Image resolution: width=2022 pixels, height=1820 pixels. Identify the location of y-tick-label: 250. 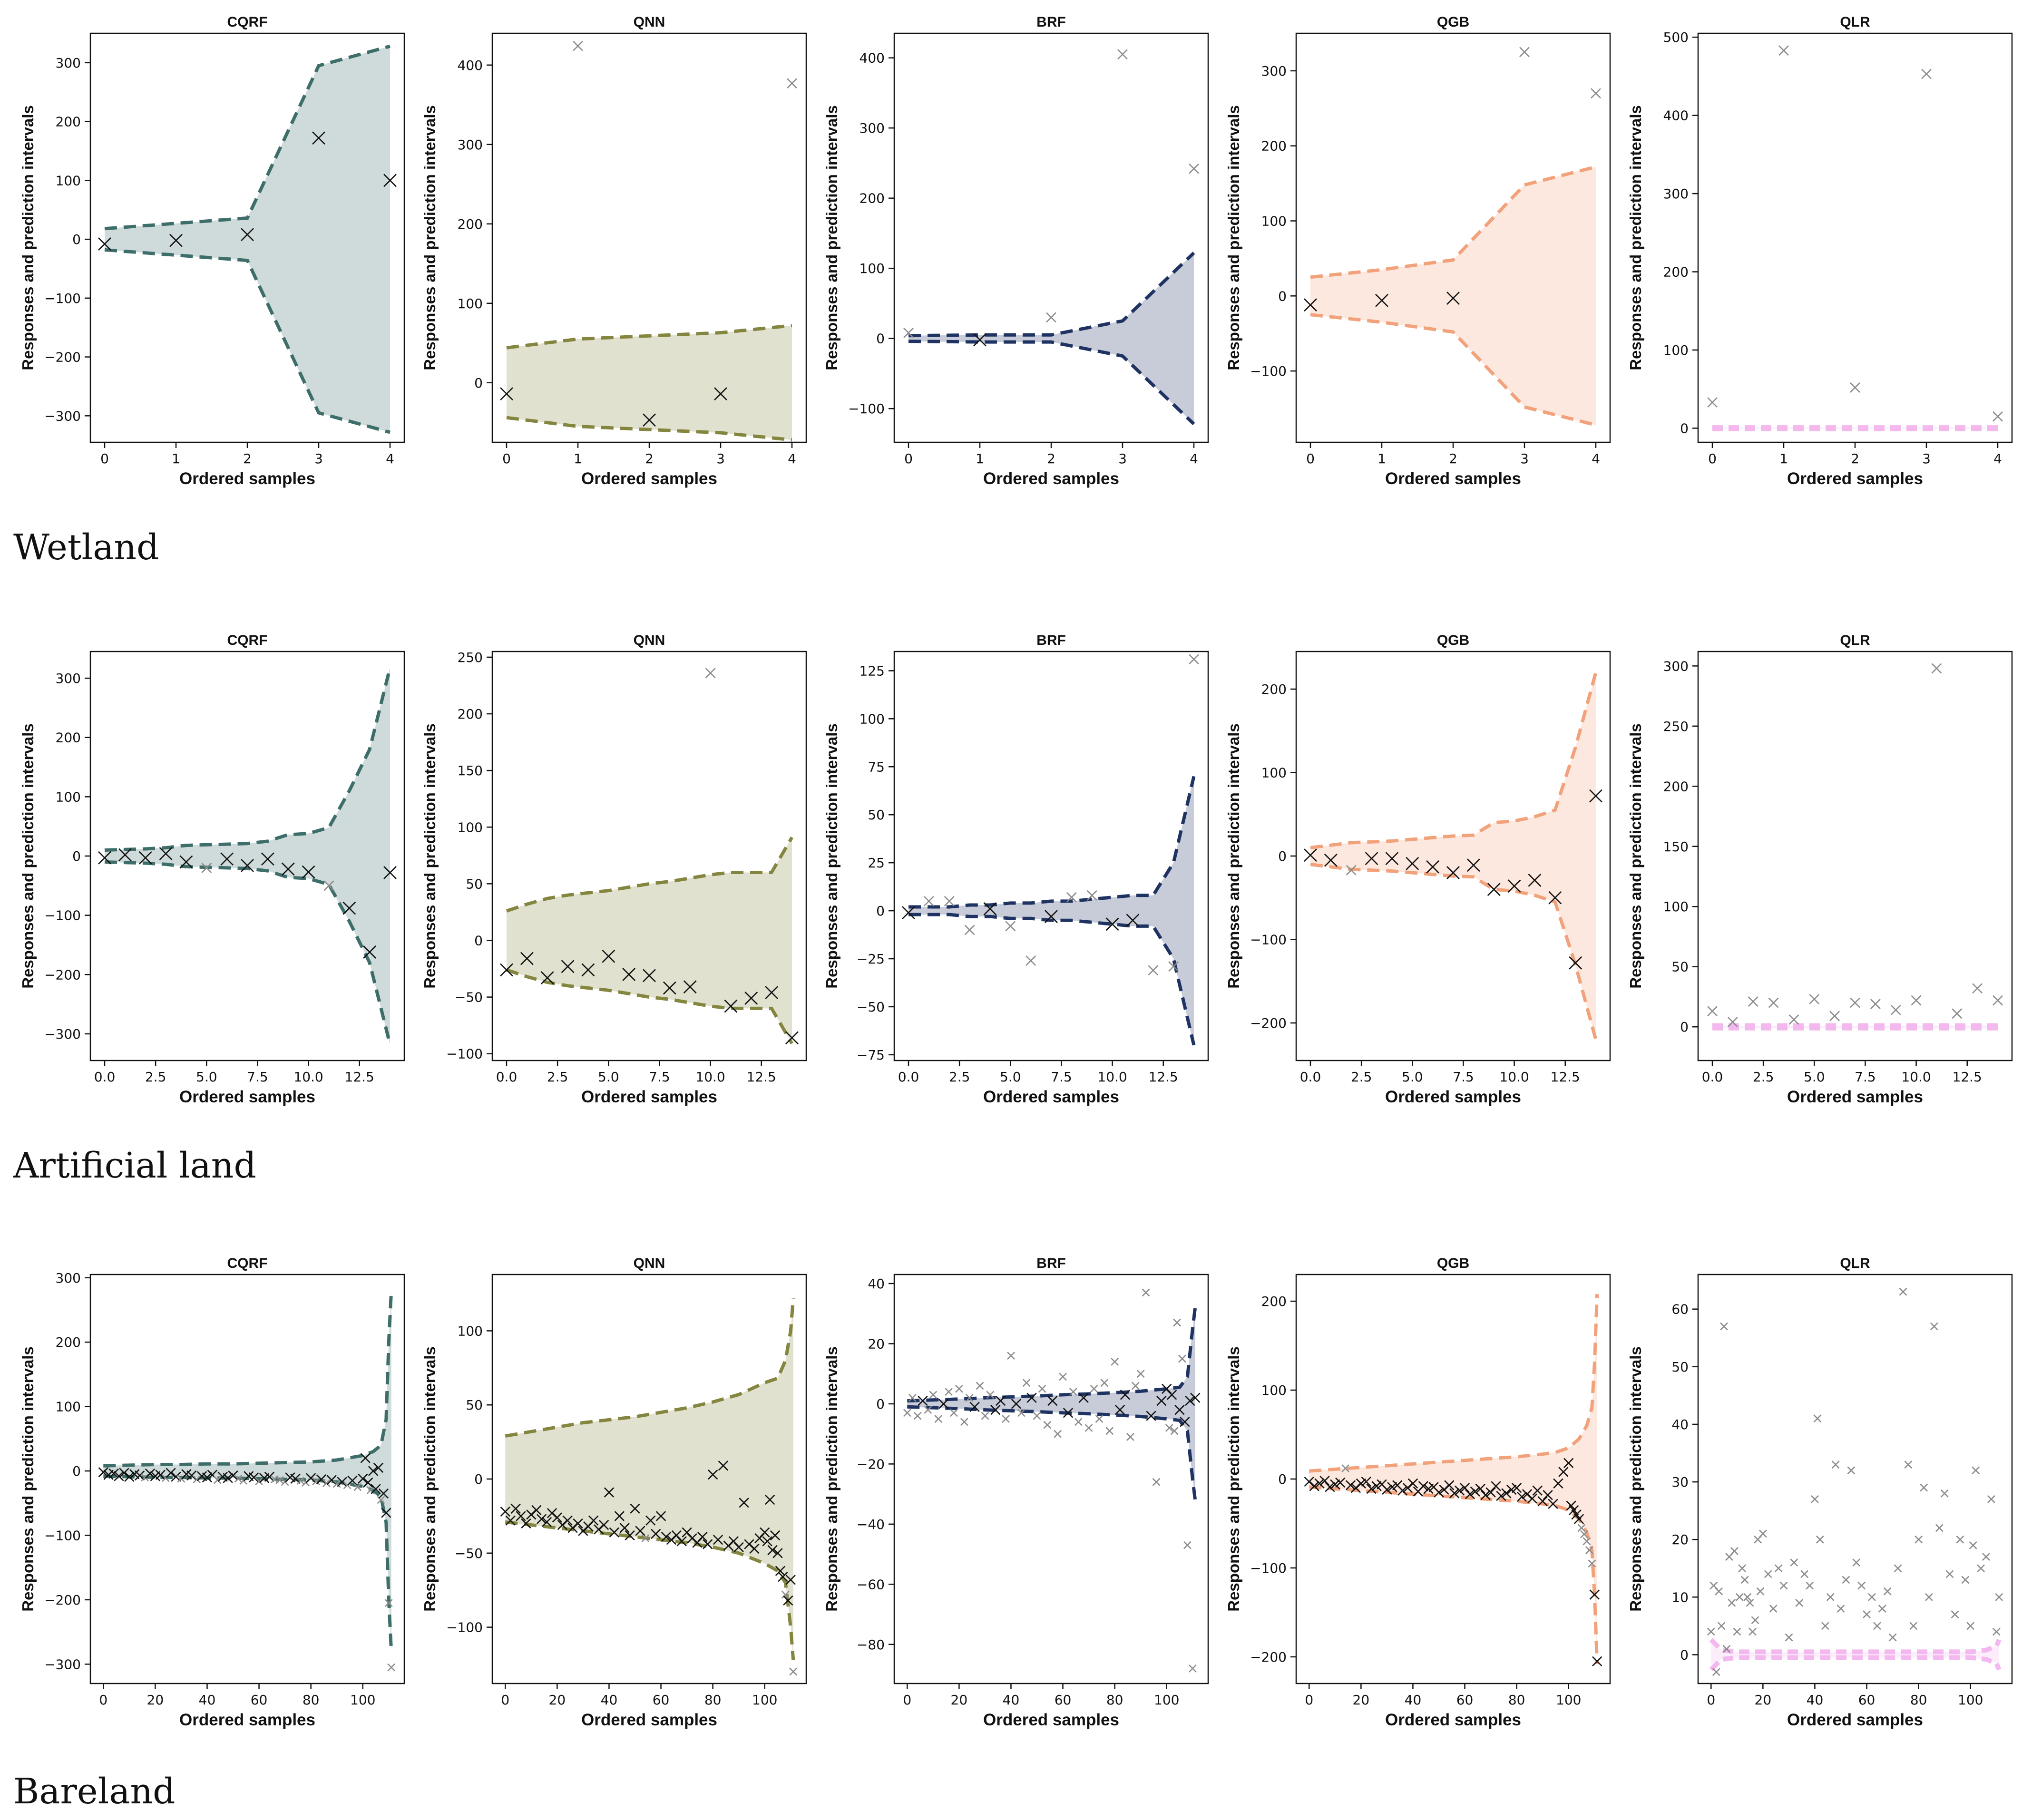
(1676, 726).